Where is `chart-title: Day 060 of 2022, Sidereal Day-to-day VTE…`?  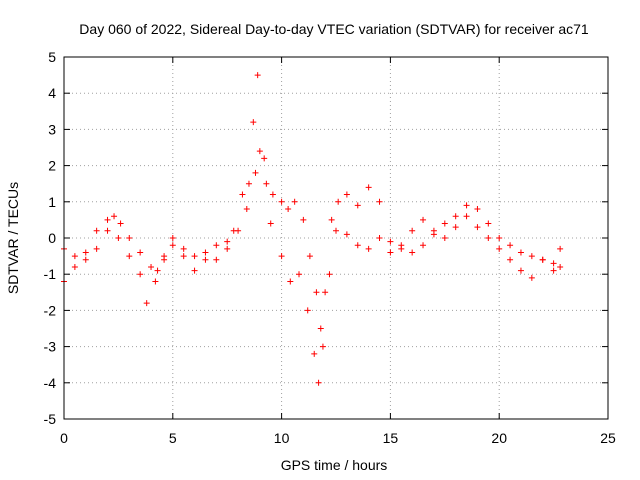
chart-title: Day 060 of 2022, Sidereal Day-to-day VTE… is located at coordinates (334, 29).